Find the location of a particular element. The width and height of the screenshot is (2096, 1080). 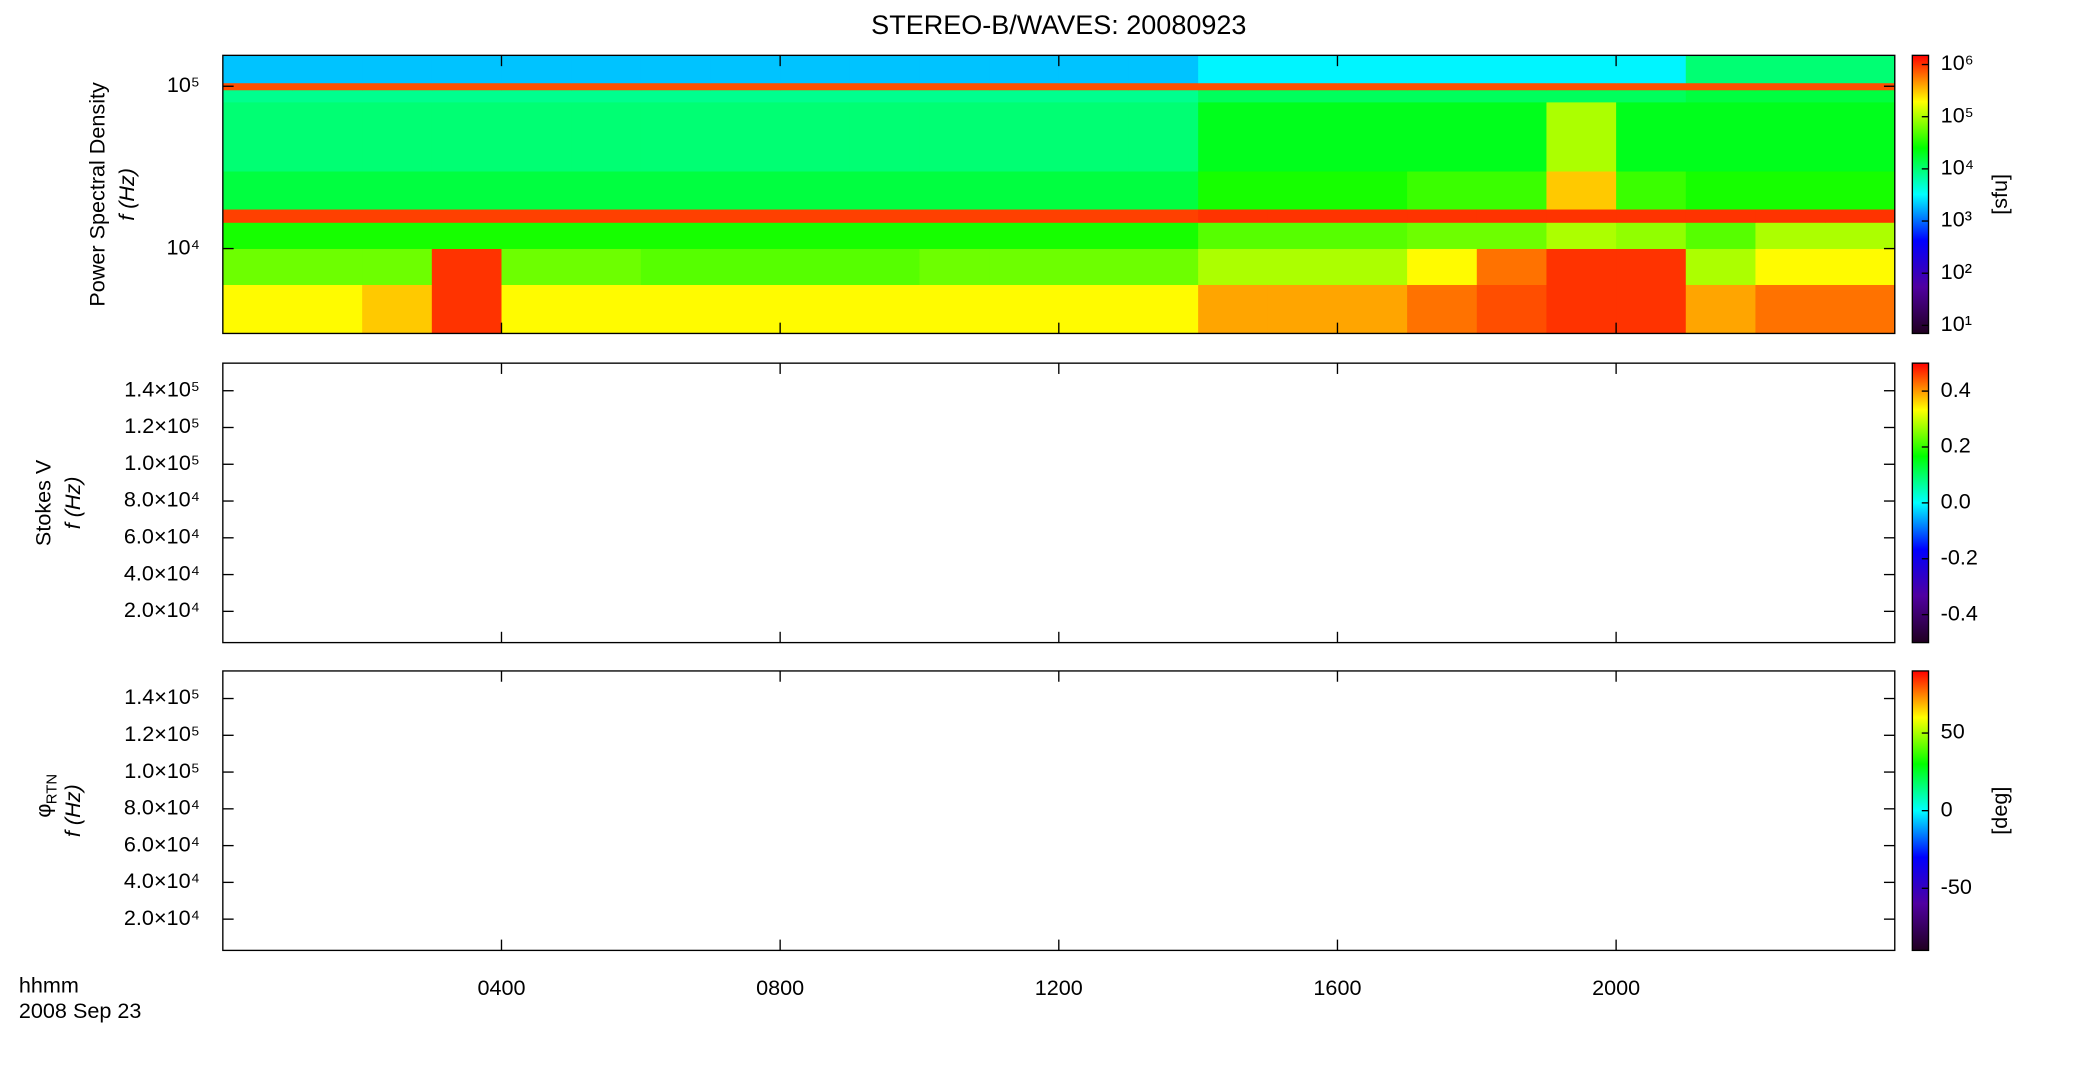

colorbar-tick-label: 10⁶ is located at coordinates (1957, 62).